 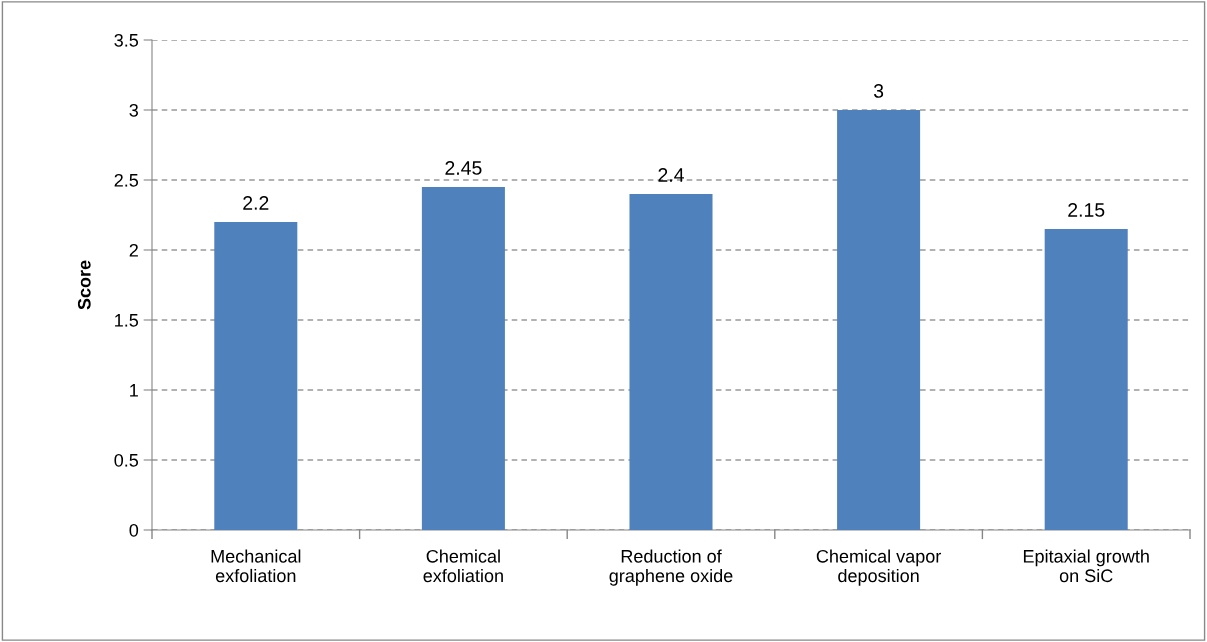 What do you see at coordinates (126, 40) in the screenshot?
I see `y-tick-label: 3.5` at bounding box center [126, 40].